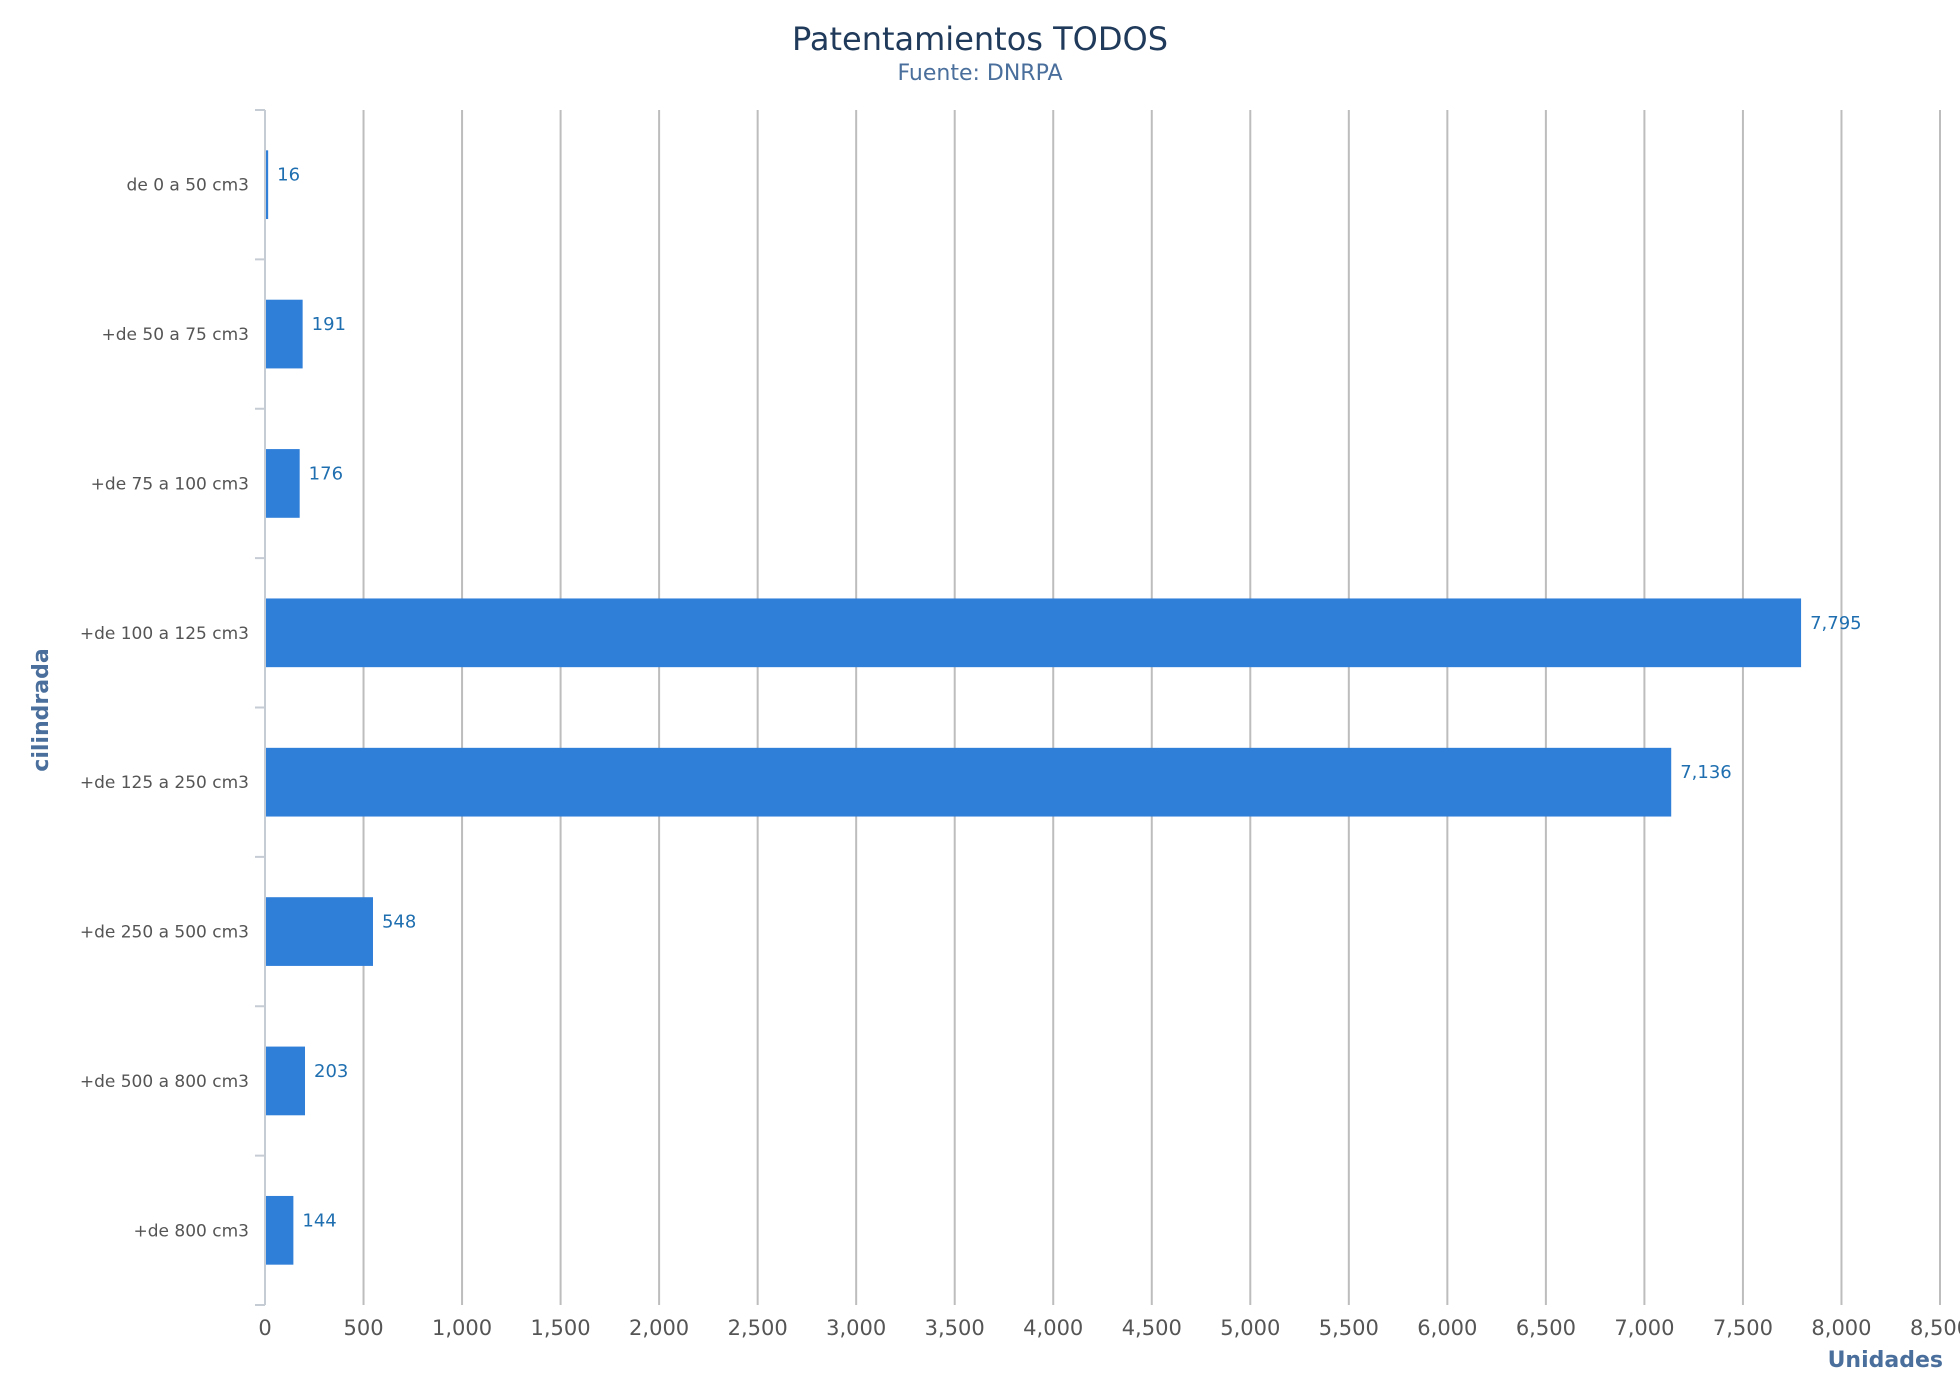 Image resolution: width=1960 pixels, height=1400 pixels. What do you see at coordinates (1250, 1328) in the screenshot?
I see `x-tick-label: 5,000` at bounding box center [1250, 1328].